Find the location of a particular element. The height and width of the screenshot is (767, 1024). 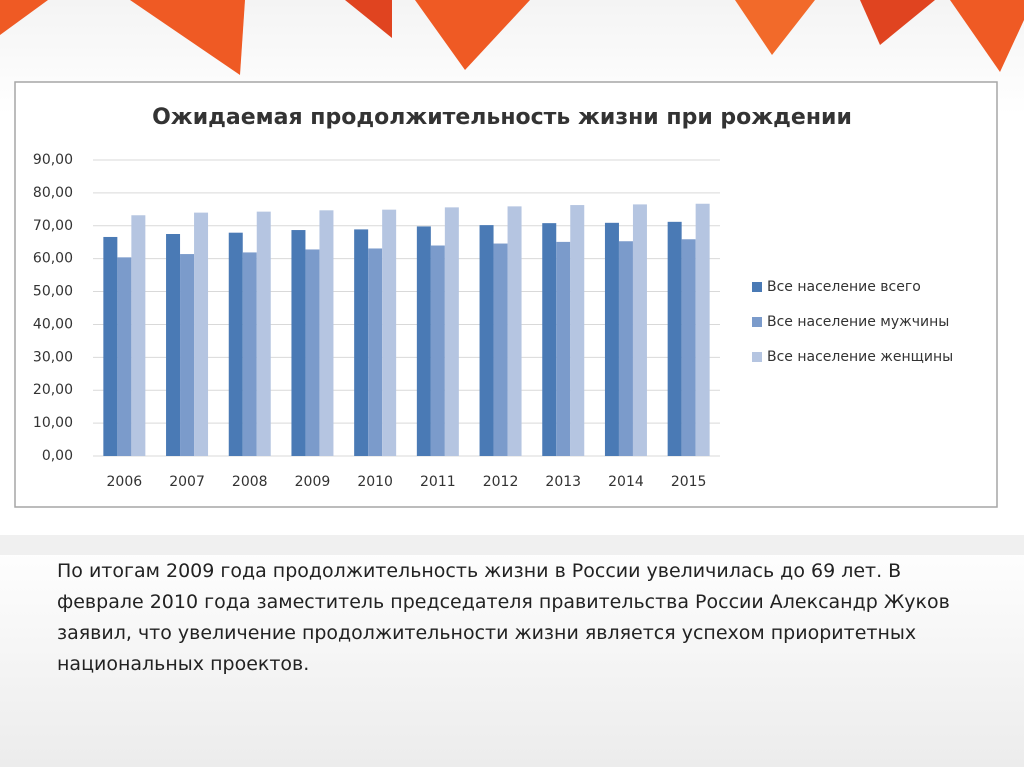

decoration is located at coordinates (512, 37).